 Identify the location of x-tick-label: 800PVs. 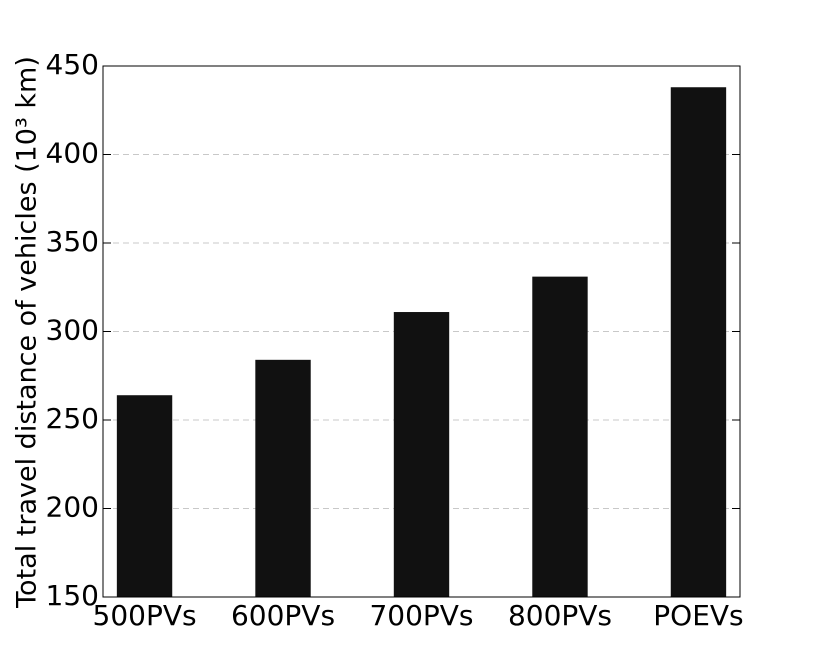
(560, 615).